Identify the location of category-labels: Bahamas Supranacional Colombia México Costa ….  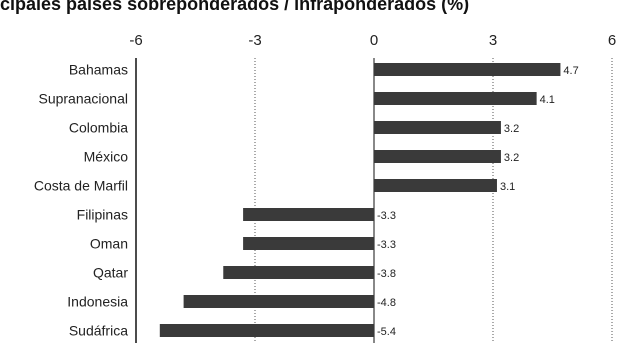
(81, 200).